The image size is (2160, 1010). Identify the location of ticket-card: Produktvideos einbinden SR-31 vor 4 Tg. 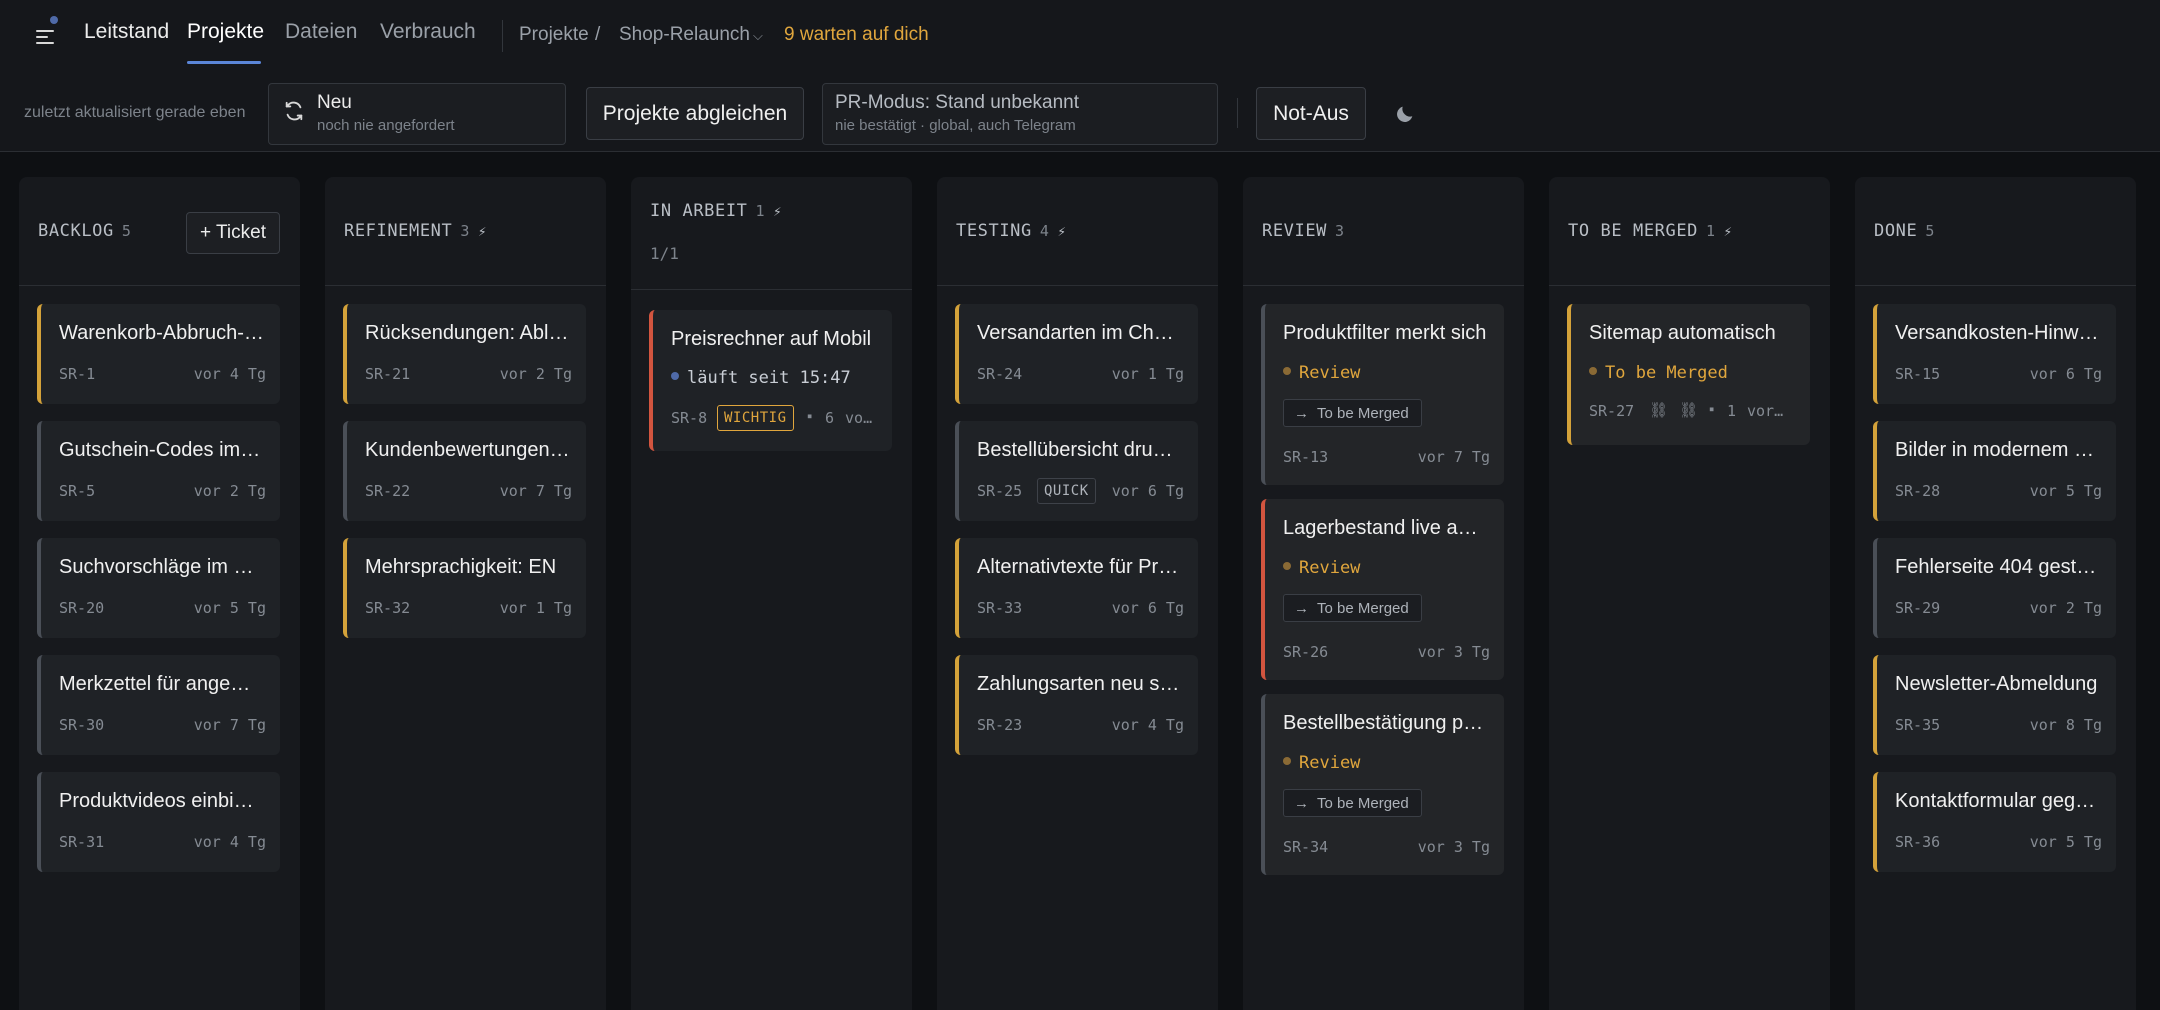
(158, 822).